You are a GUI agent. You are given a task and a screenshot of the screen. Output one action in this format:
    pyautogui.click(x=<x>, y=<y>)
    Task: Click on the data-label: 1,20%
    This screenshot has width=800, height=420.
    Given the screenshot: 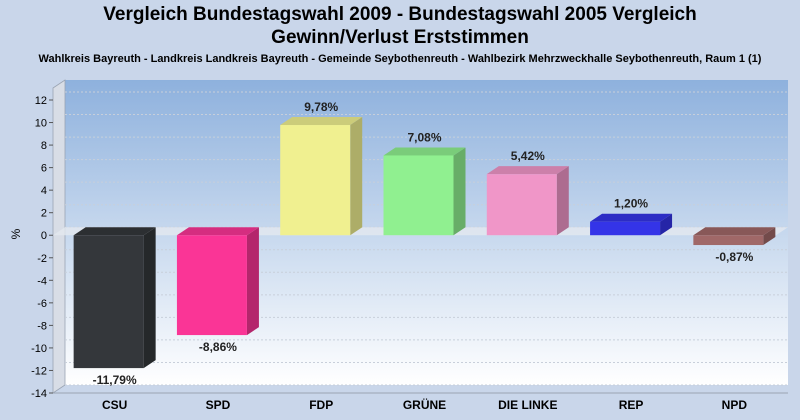 What is the action you would take?
    pyautogui.click(x=631, y=204)
    